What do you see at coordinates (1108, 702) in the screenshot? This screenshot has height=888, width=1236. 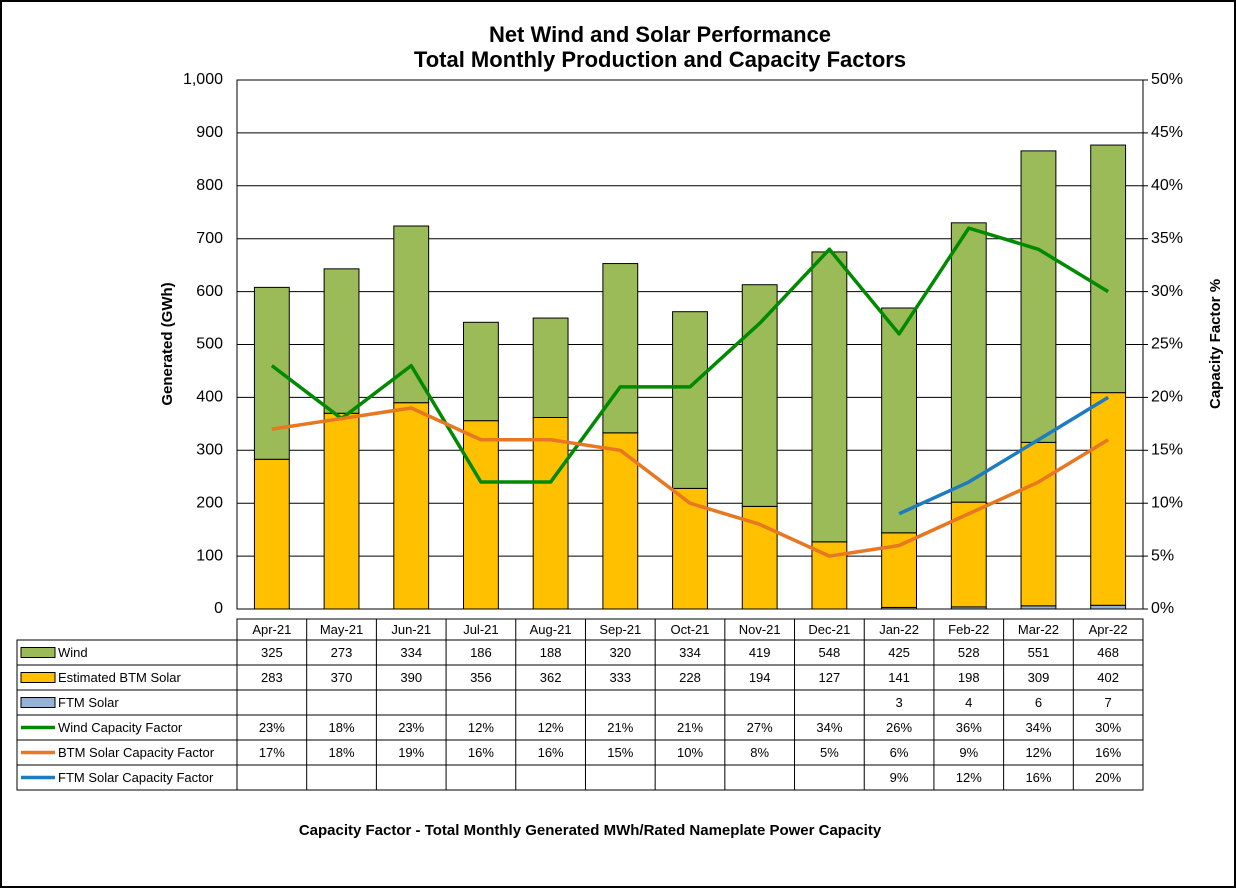 I see `table-value: 7` at bounding box center [1108, 702].